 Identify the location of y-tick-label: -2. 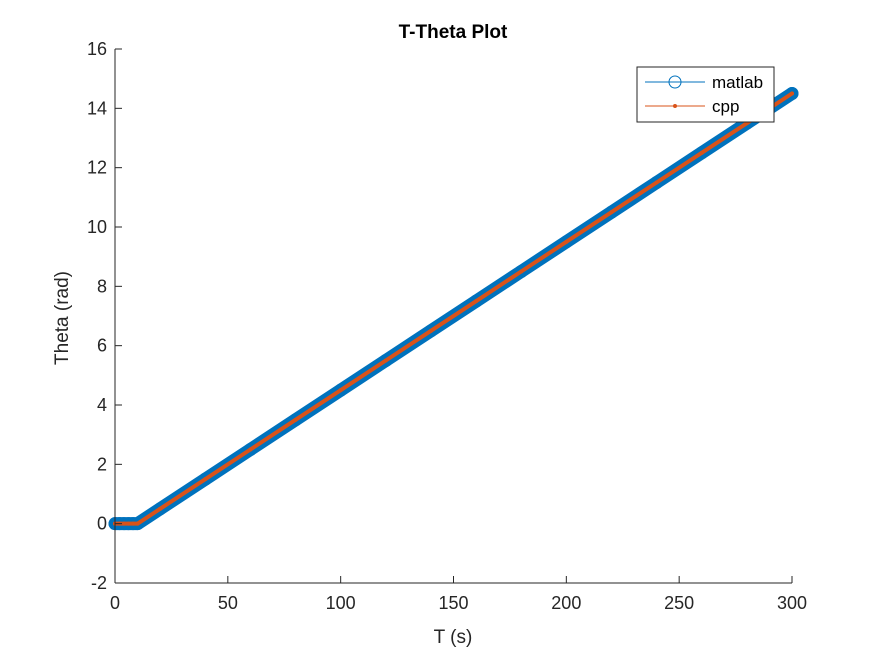
(99, 583).